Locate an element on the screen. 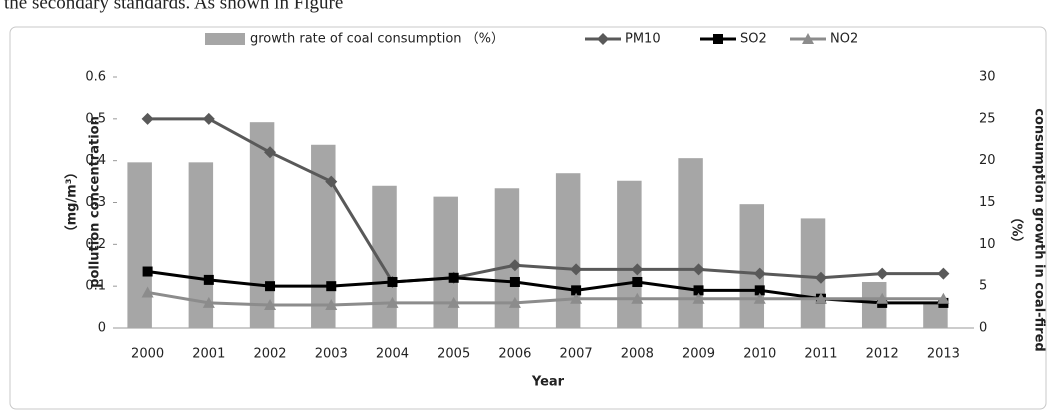 The image size is (1054, 414). y-axis-title: pollution concentration is located at coordinates (95, 202).